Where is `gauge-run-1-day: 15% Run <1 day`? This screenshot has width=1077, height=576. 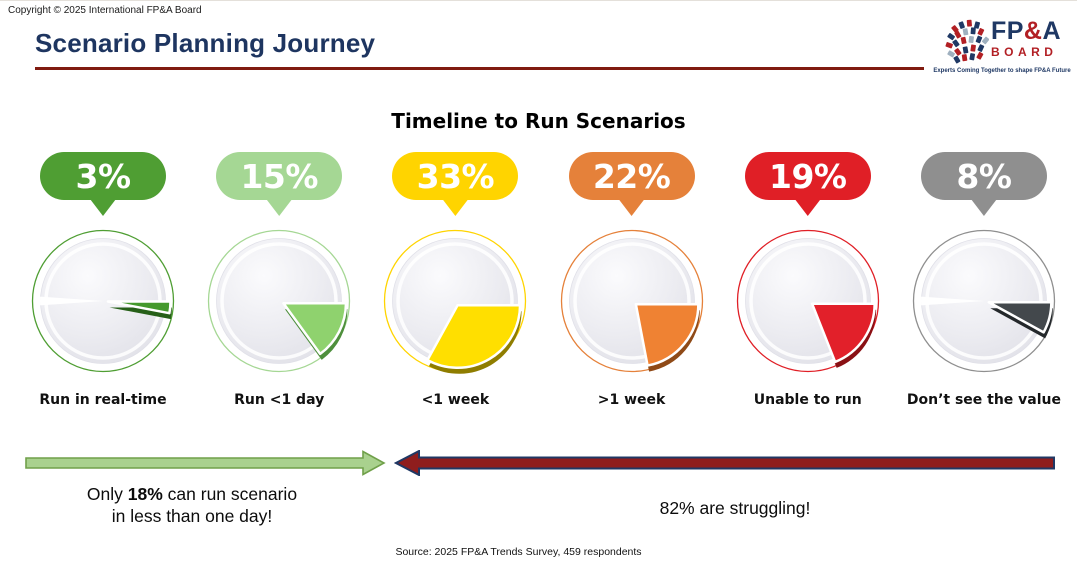
gauge-run-1-day: 15% Run <1 day is located at coordinates (279, 280).